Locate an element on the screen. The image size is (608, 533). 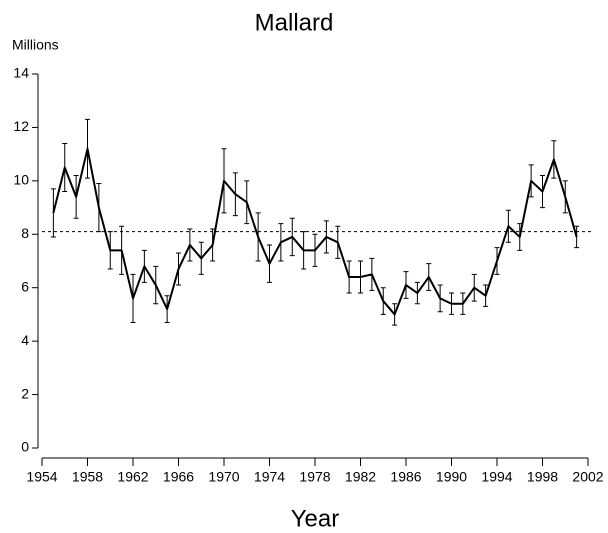
y-tick-label: 2 is located at coordinates (25, 393).